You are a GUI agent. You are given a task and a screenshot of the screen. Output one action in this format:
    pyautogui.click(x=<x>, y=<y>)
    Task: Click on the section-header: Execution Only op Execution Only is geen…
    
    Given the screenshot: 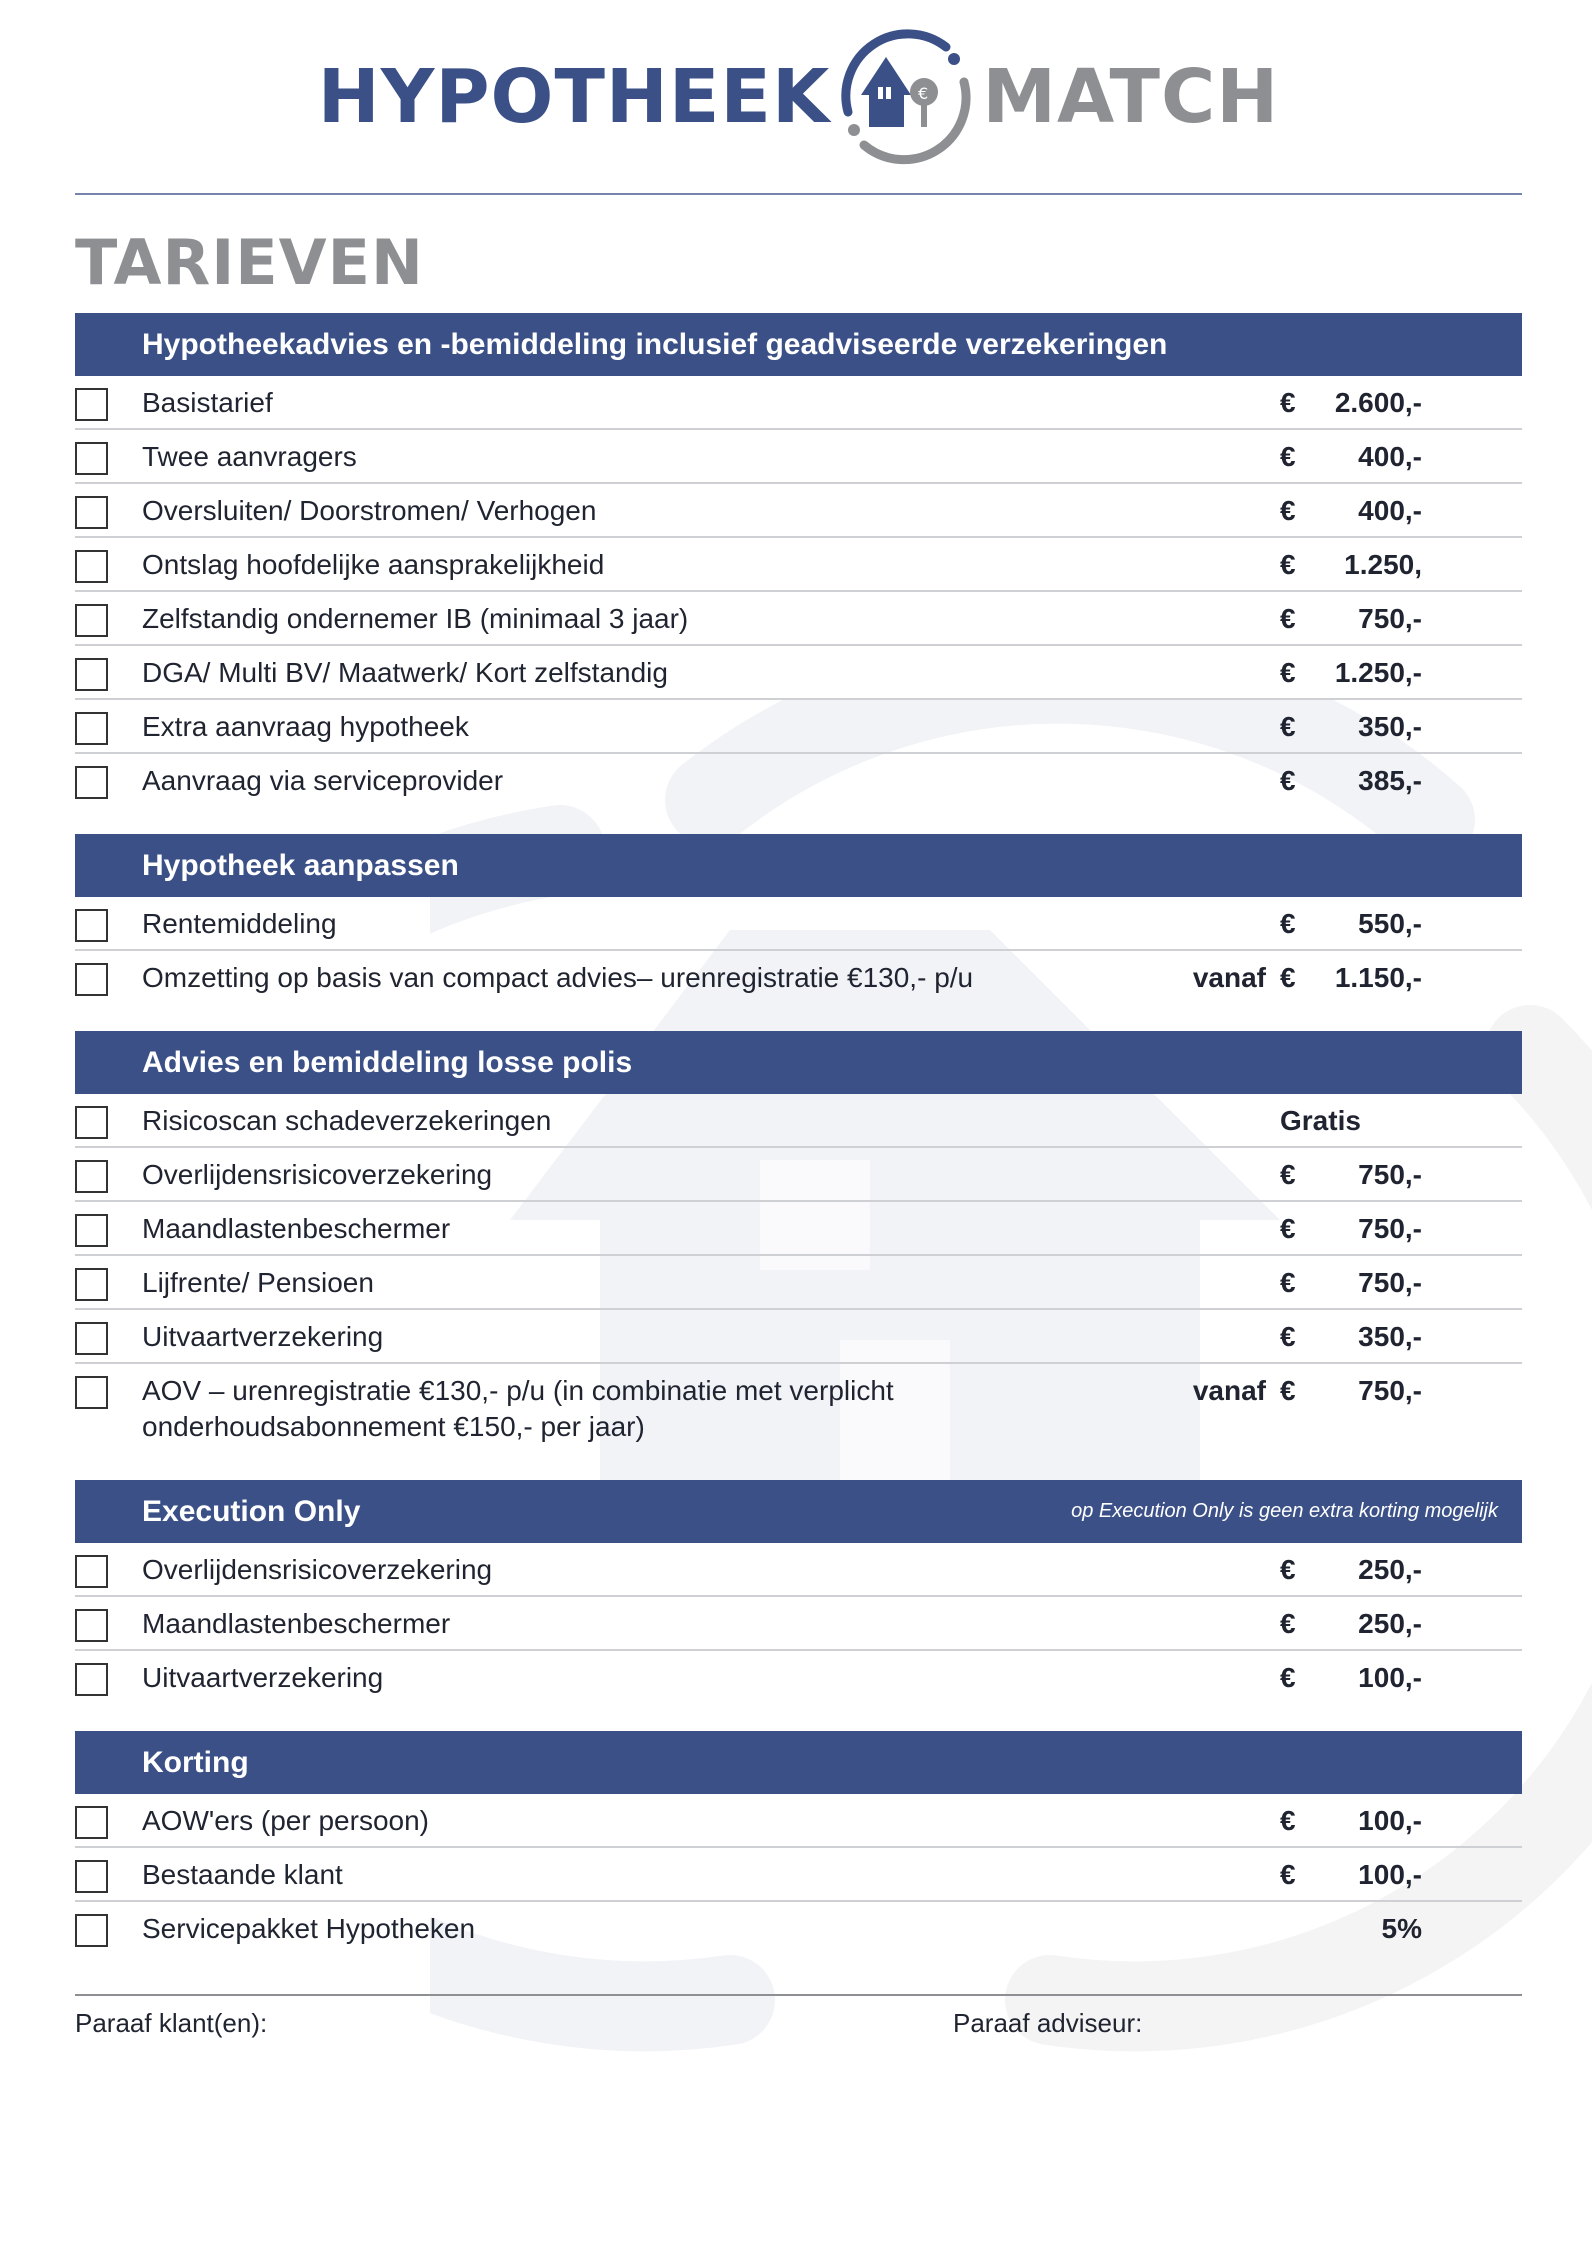 What is the action you would take?
    pyautogui.click(x=798, y=1511)
    